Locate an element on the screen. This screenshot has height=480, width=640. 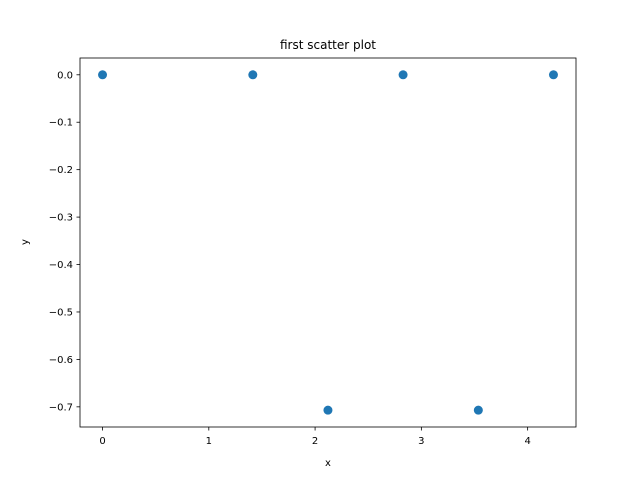
x-tick-label: 0 is located at coordinates (102, 441).